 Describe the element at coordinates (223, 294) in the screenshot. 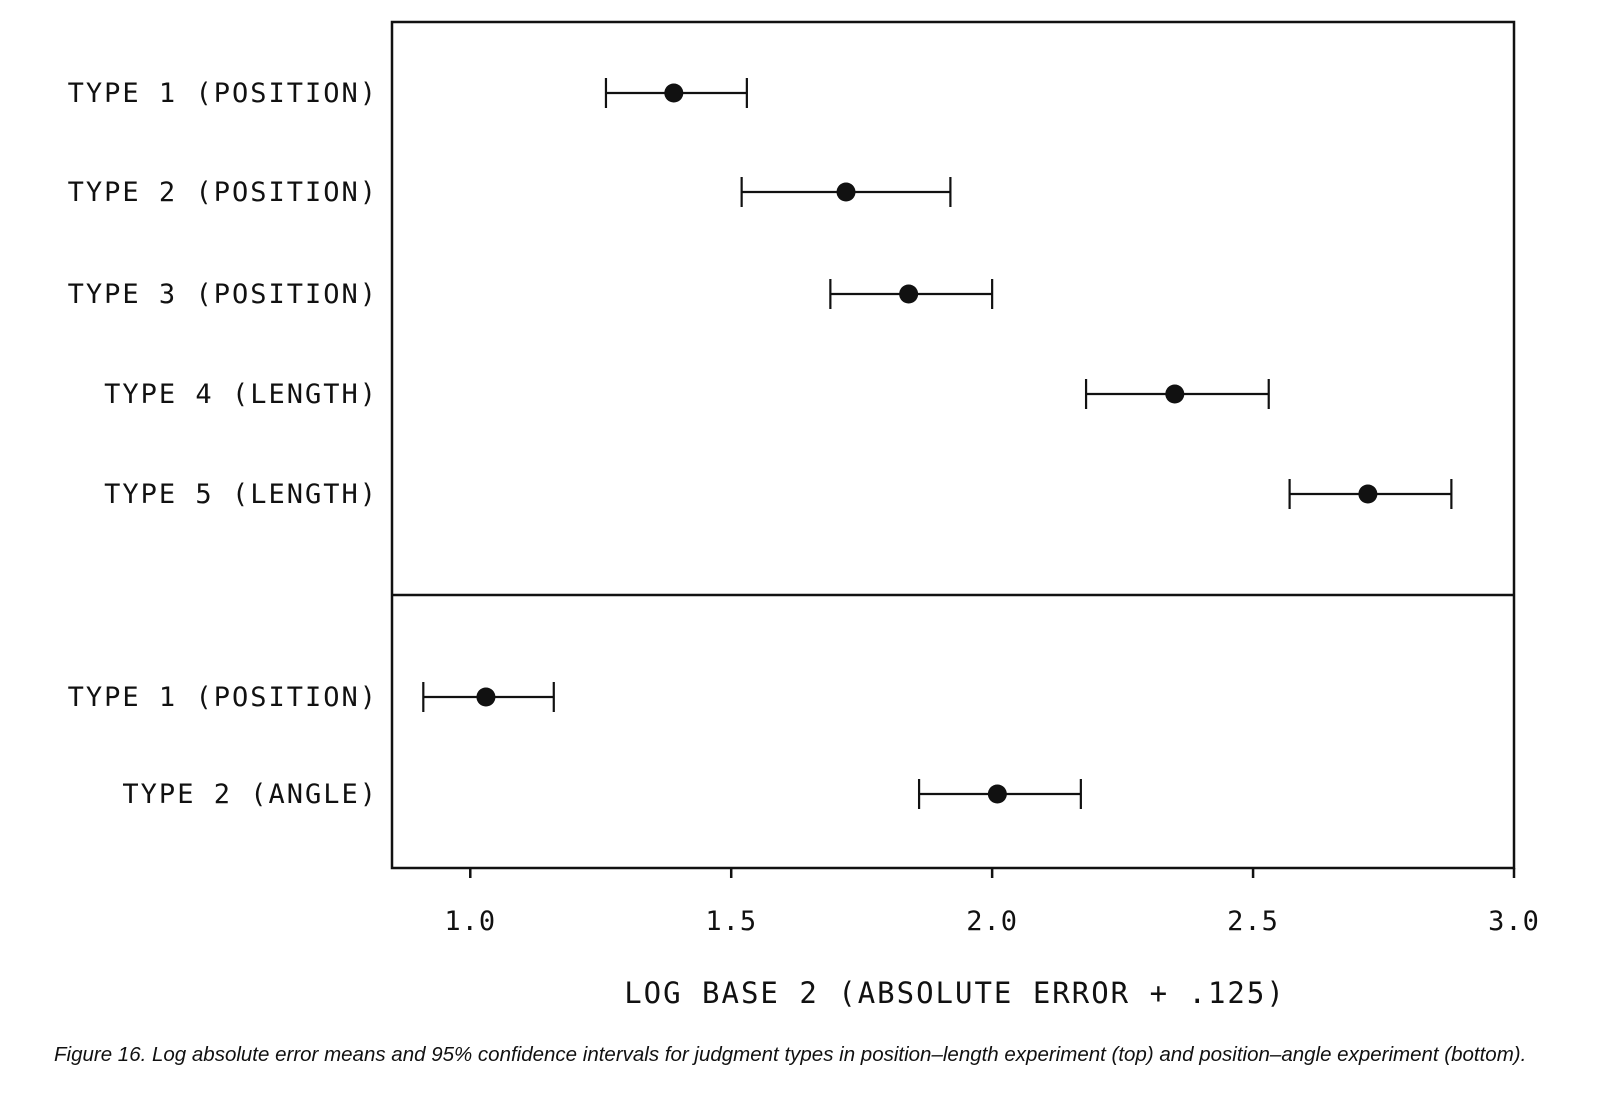

I see `category-label: TYPE 3 (POSITION)` at that location.